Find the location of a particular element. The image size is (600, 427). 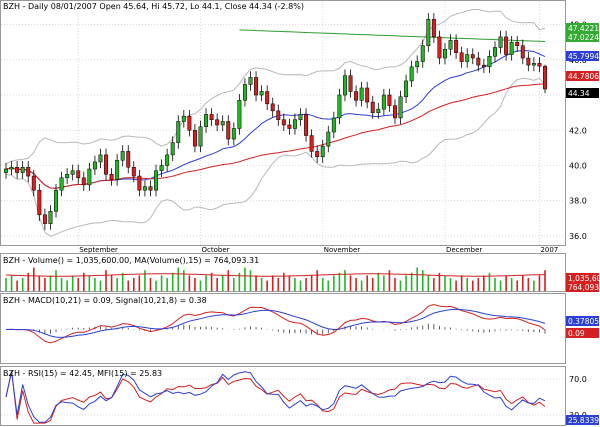

volume-bars is located at coordinates (275, 279).